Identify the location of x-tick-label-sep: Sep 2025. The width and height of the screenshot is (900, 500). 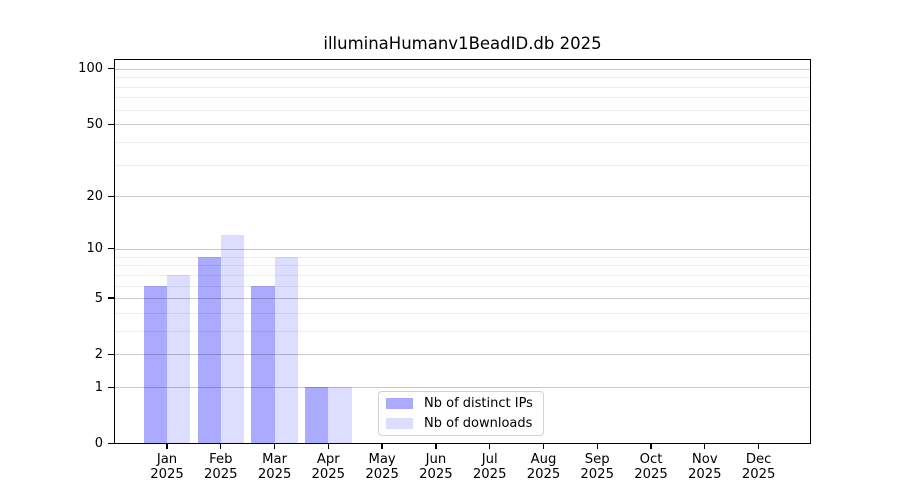
(597, 467).